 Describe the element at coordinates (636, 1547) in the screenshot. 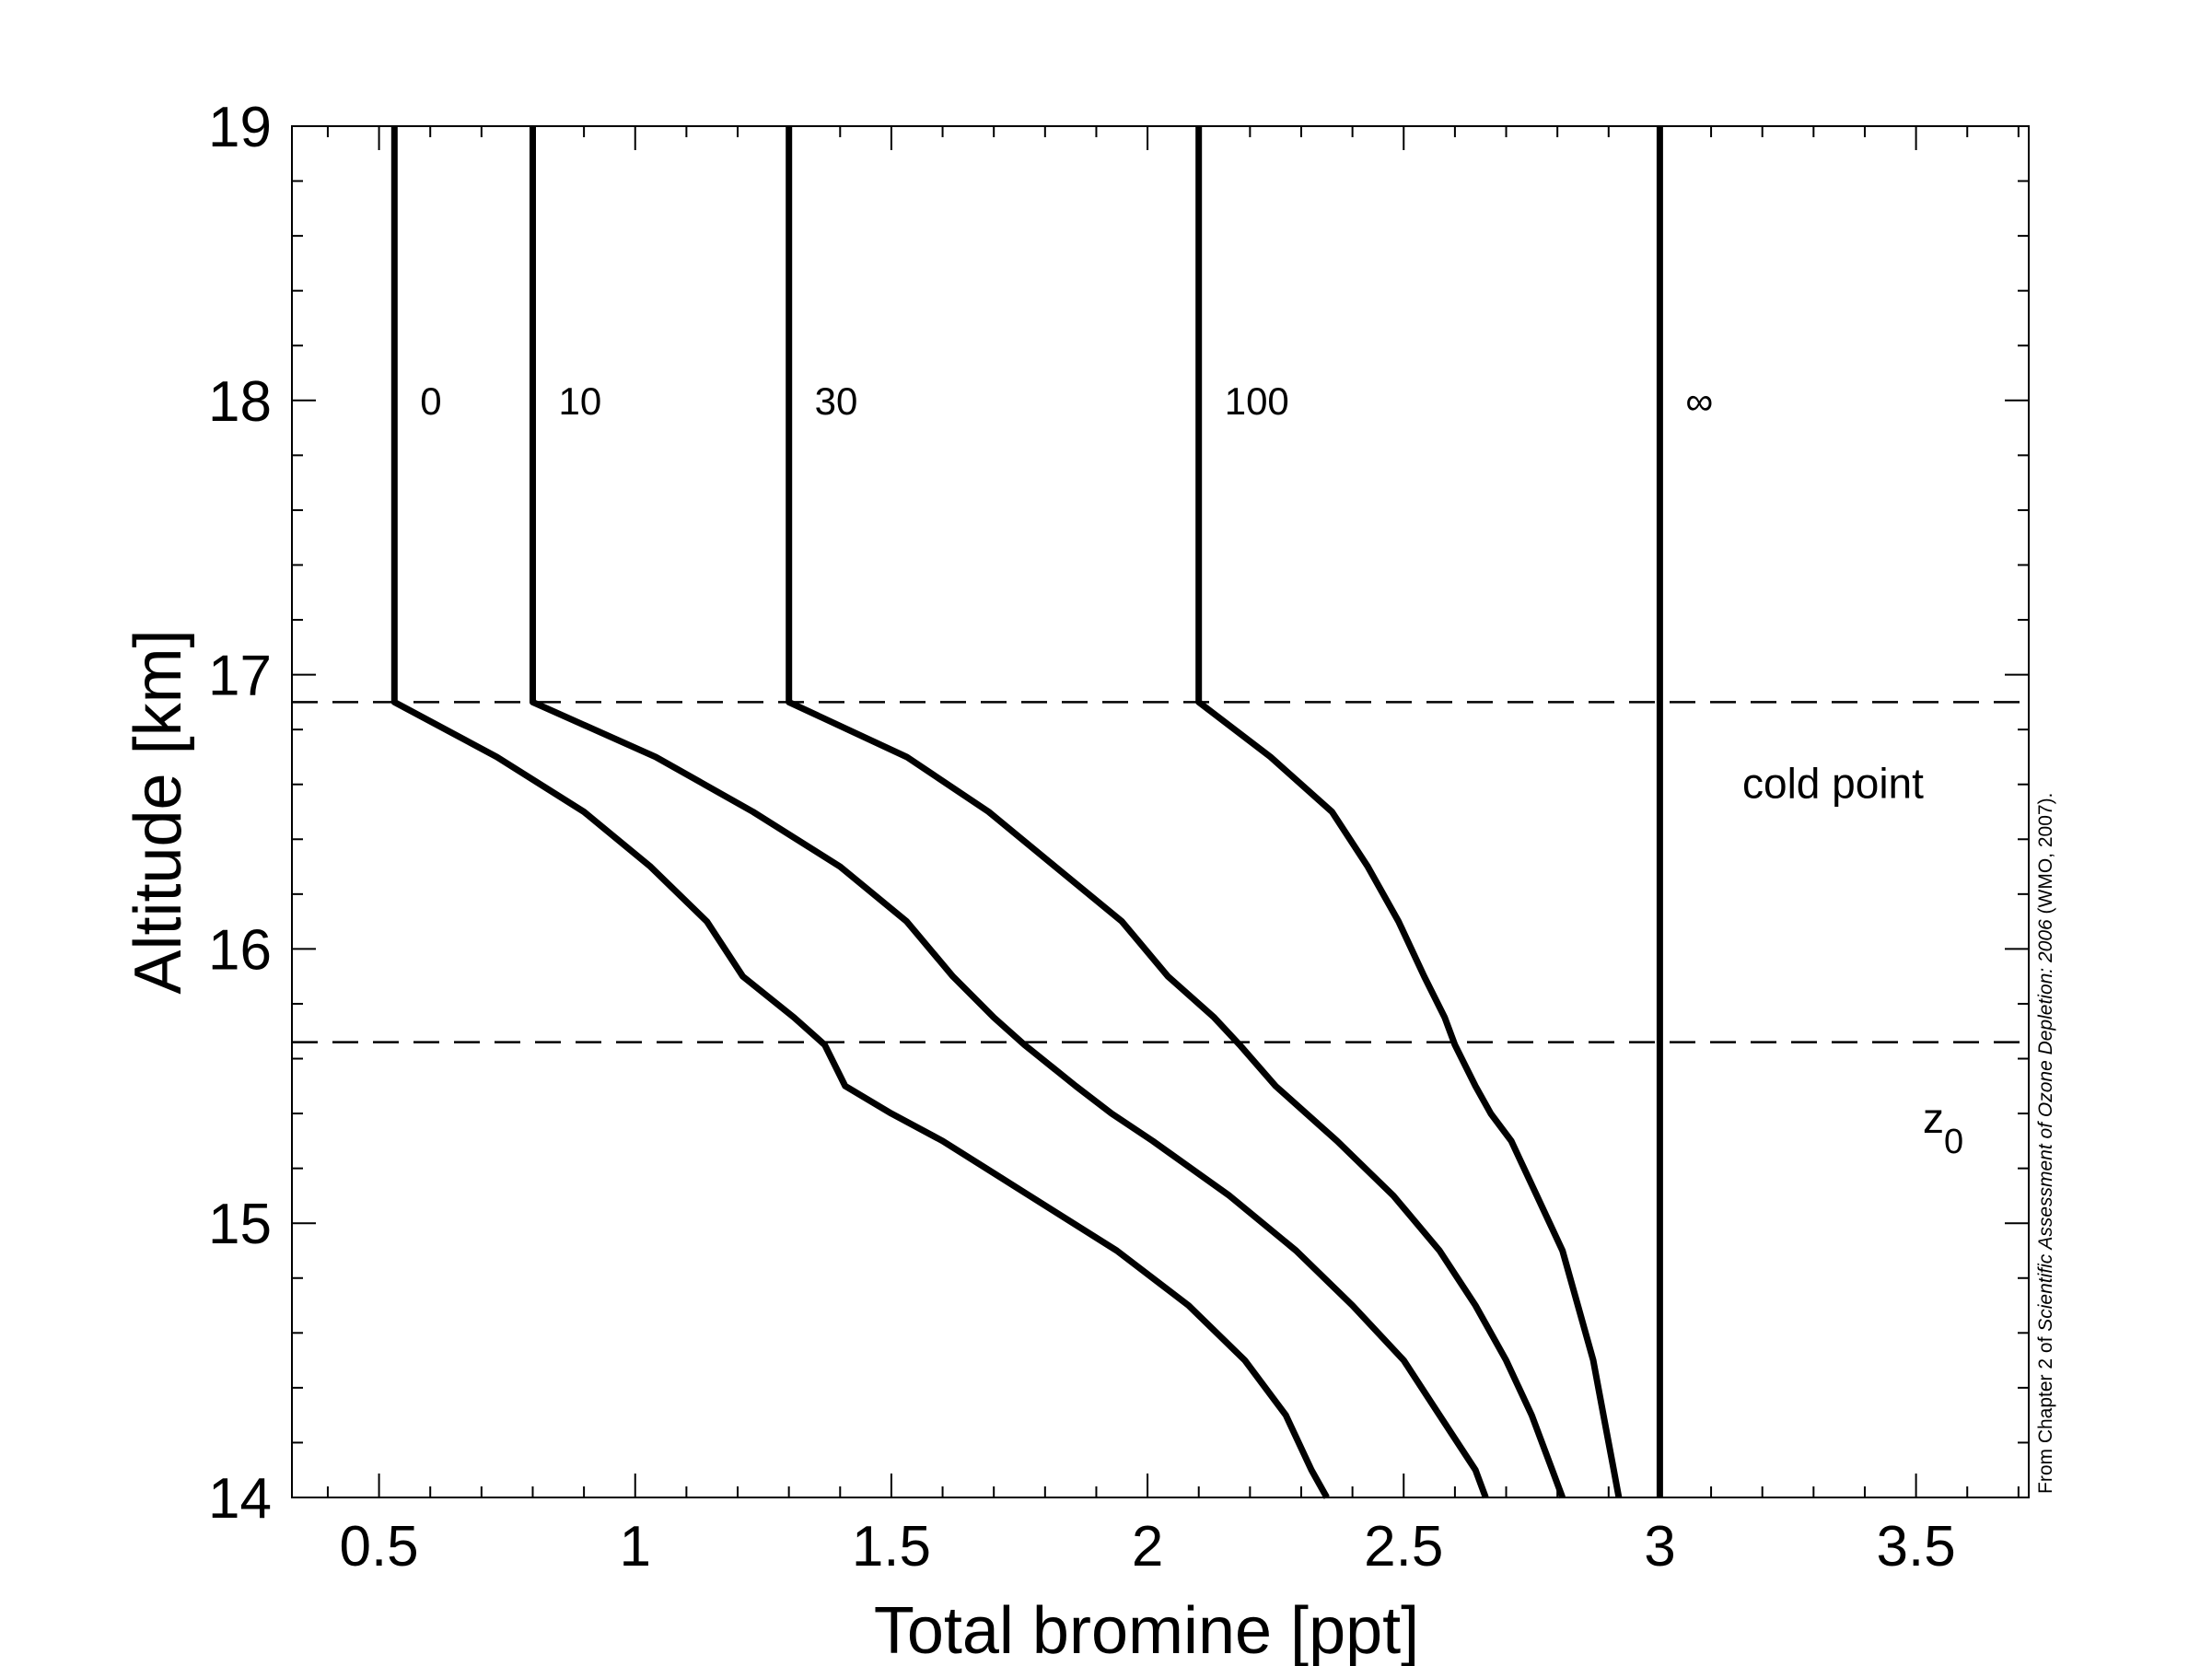

I see `x-tick-label: 1` at that location.